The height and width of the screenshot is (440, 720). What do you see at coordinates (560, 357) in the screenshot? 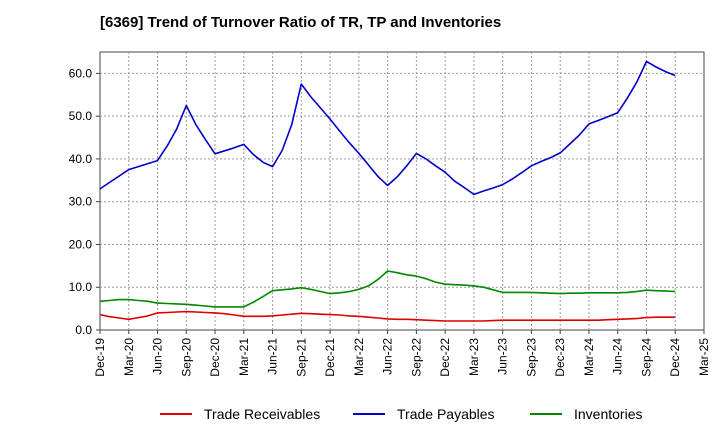
I see `x-tick-label: Dec-23` at bounding box center [560, 357].